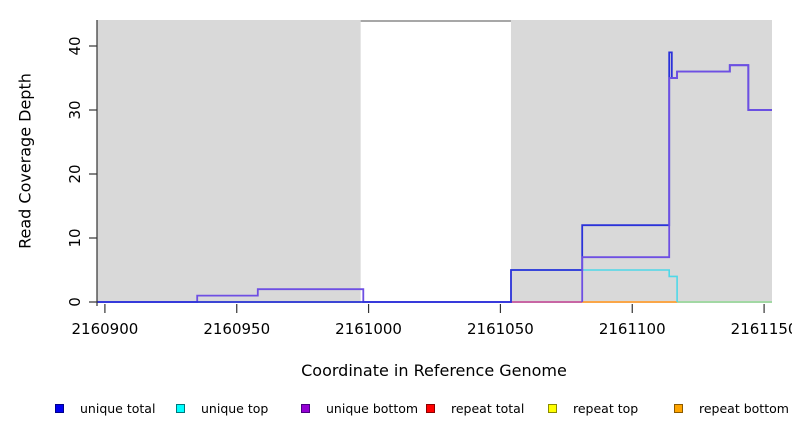 This screenshot has height=432, width=792. Describe the element at coordinates (632, 329) in the screenshot. I see `x-tick-label: 2161100` at that location.